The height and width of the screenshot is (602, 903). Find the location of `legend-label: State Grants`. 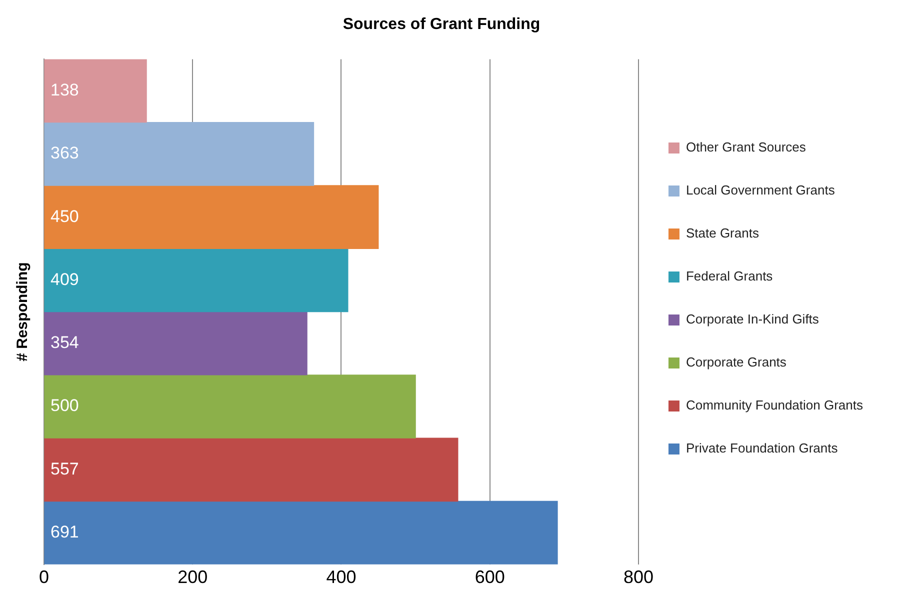

legend-label: State Grants is located at coordinates (723, 233).